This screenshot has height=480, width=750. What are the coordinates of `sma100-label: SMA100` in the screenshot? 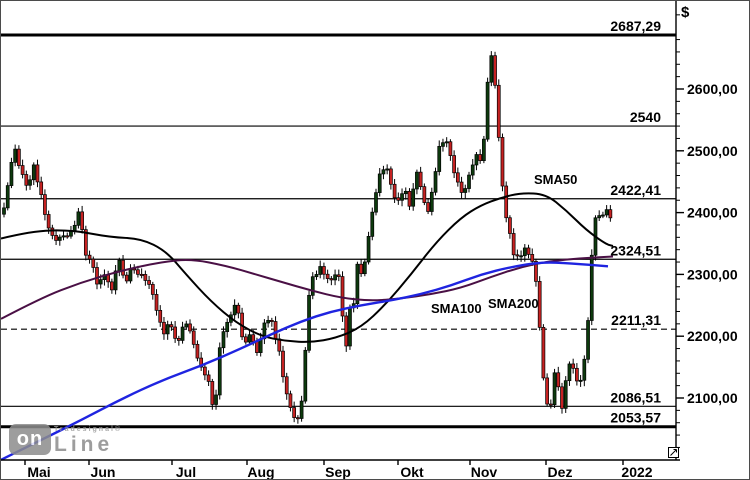 It's located at (456, 308).